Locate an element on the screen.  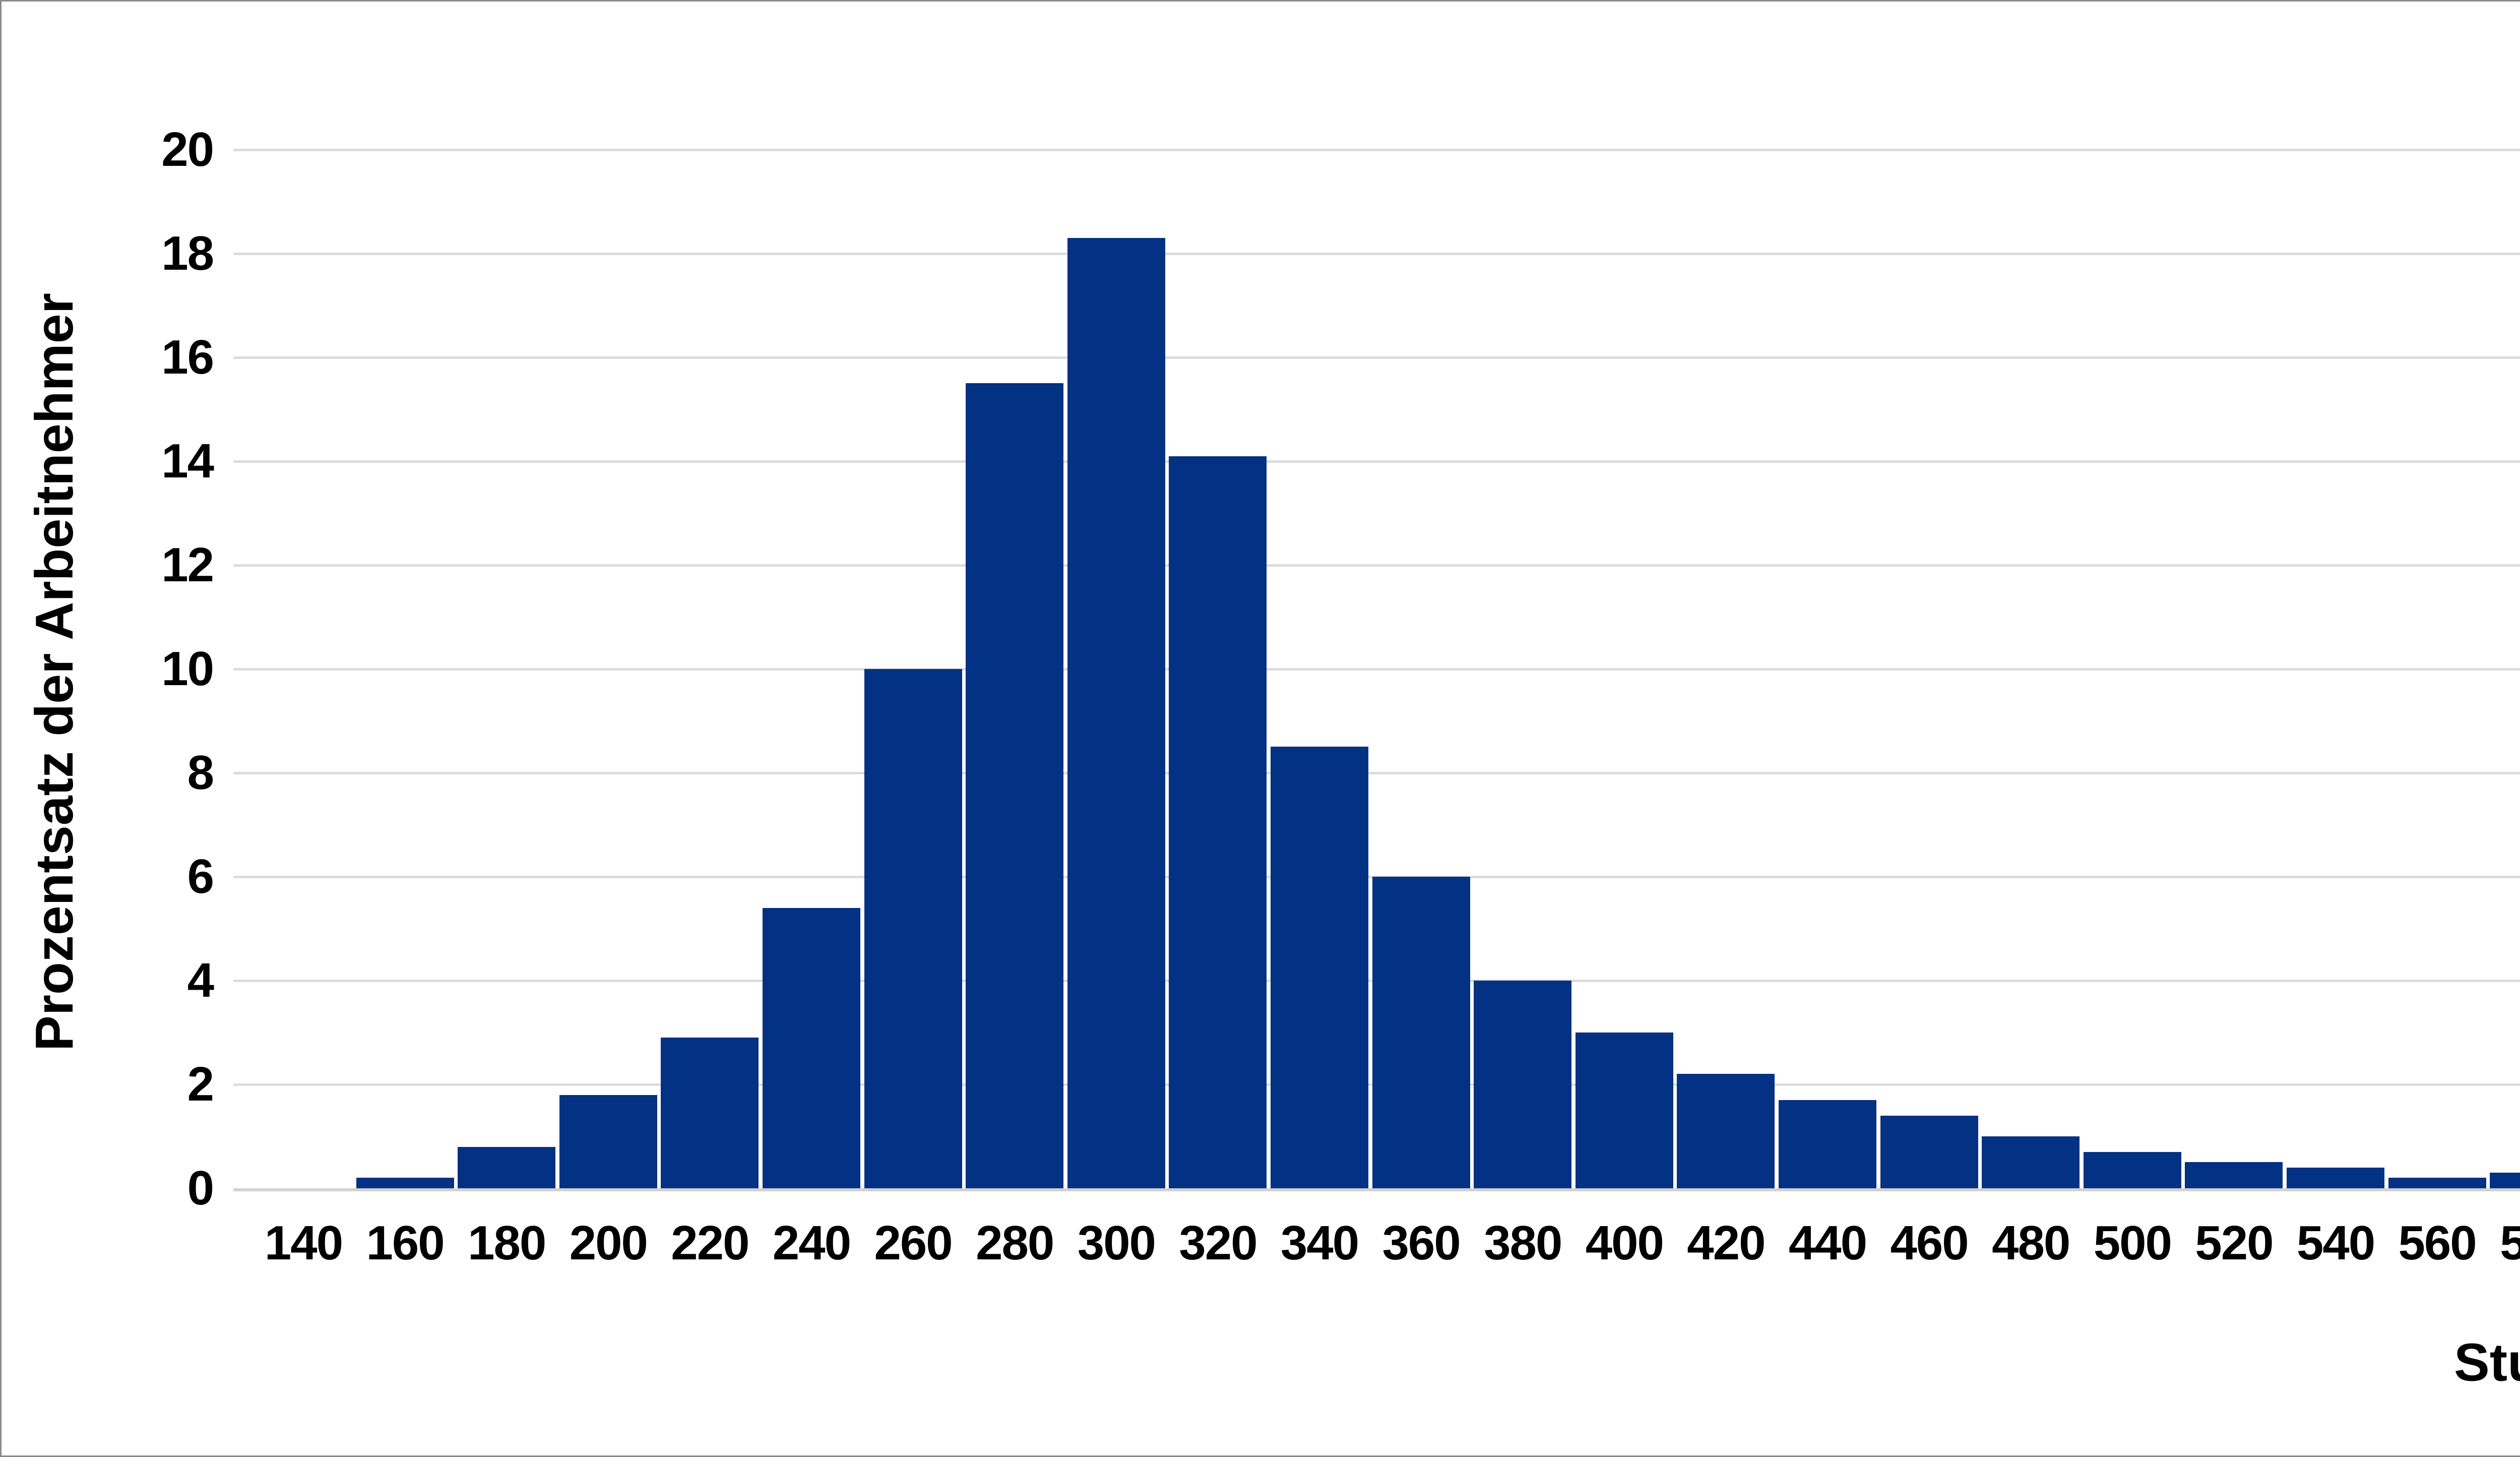
x-tick-label-360: 360 is located at coordinates (1421, 1243).